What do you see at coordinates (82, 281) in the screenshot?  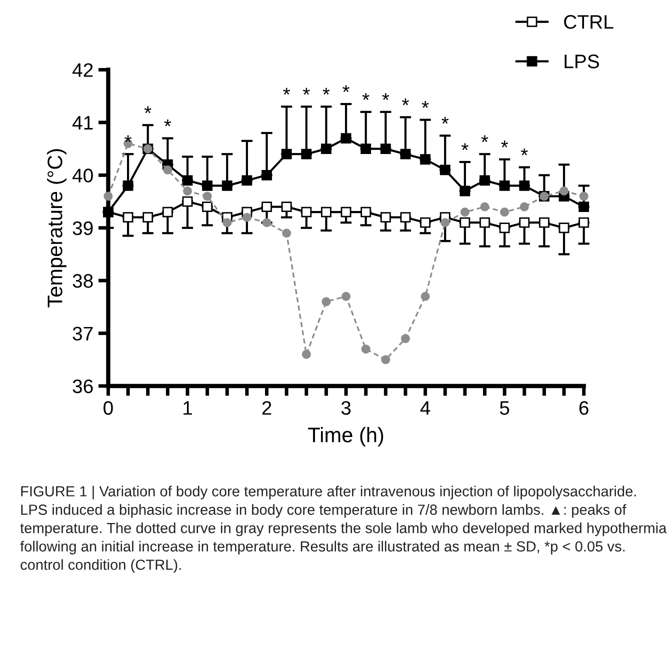 I see `y-tick-label: 38` at bounding box center [82, 281].